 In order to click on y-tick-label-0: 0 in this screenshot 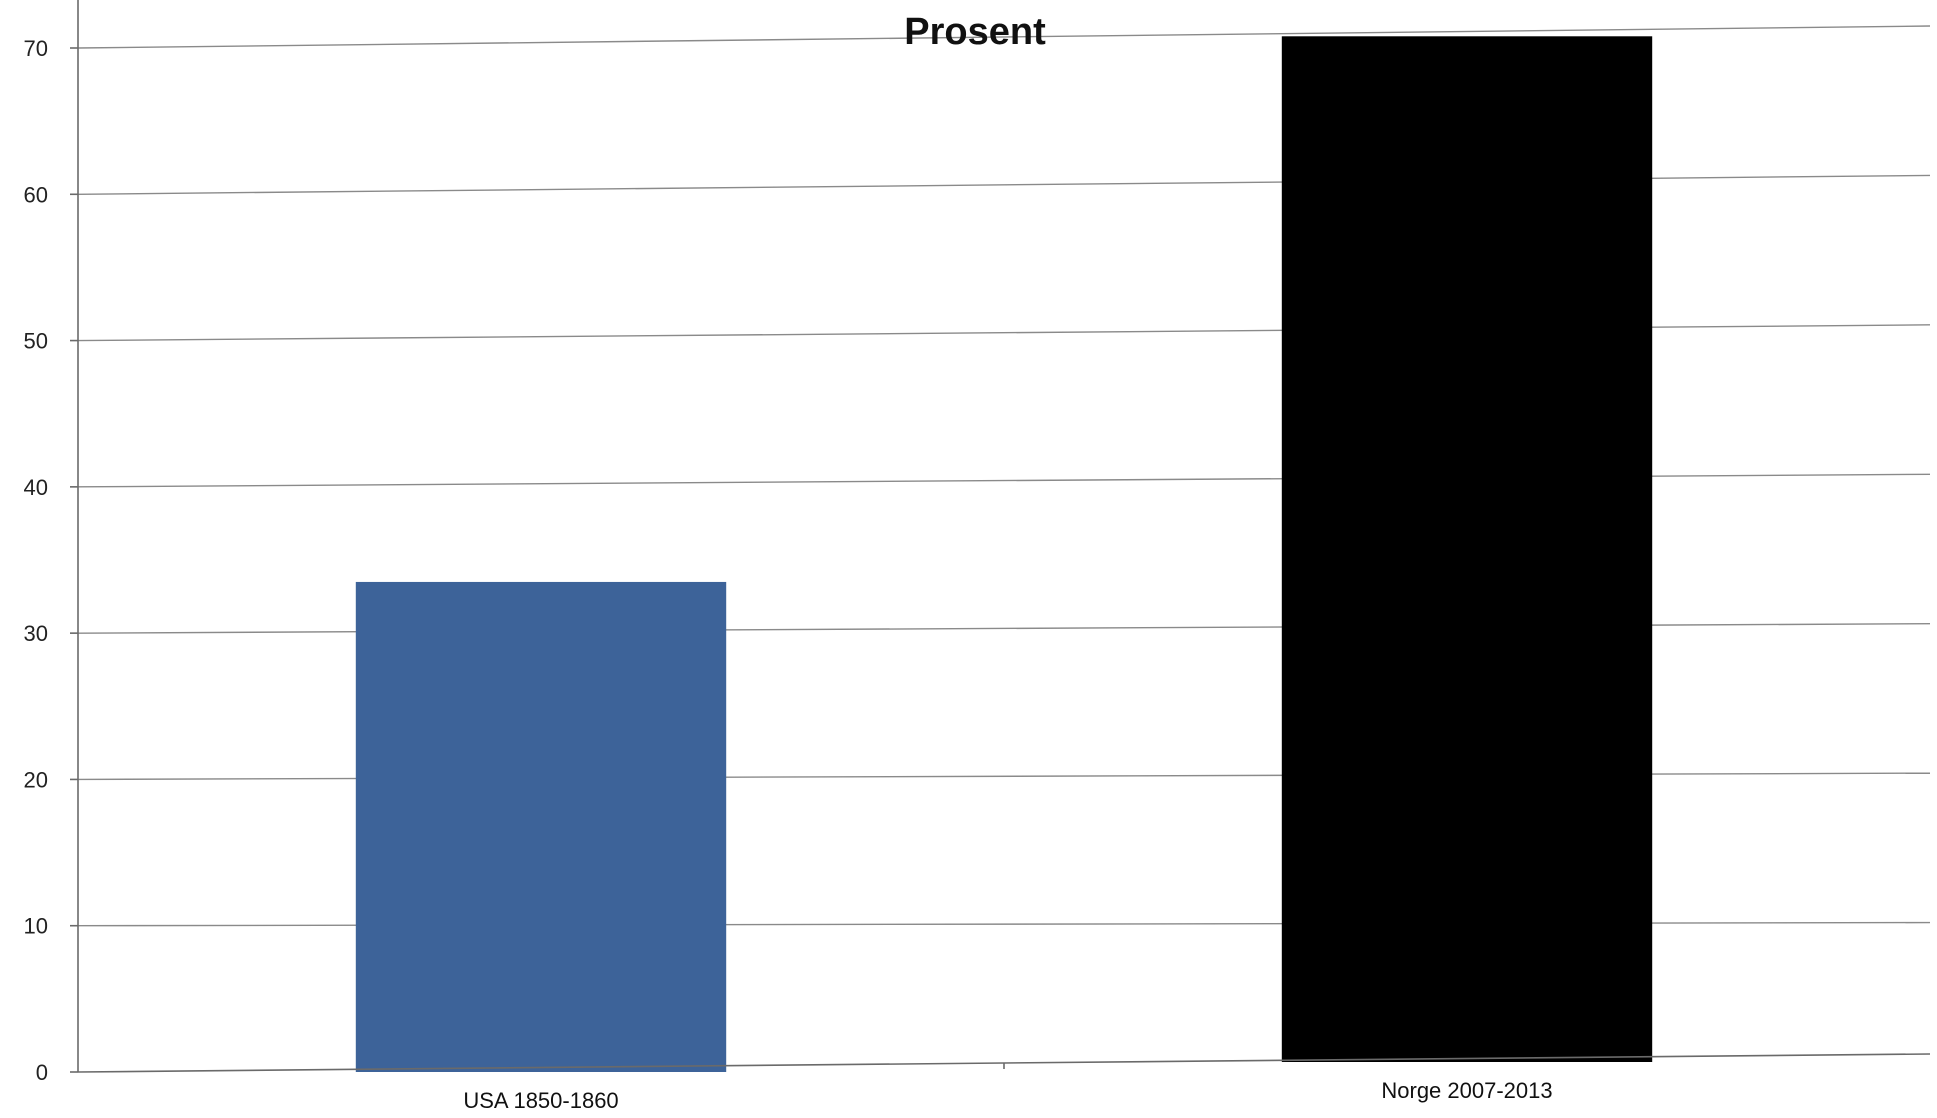, I will do `click(42, 1072)`.